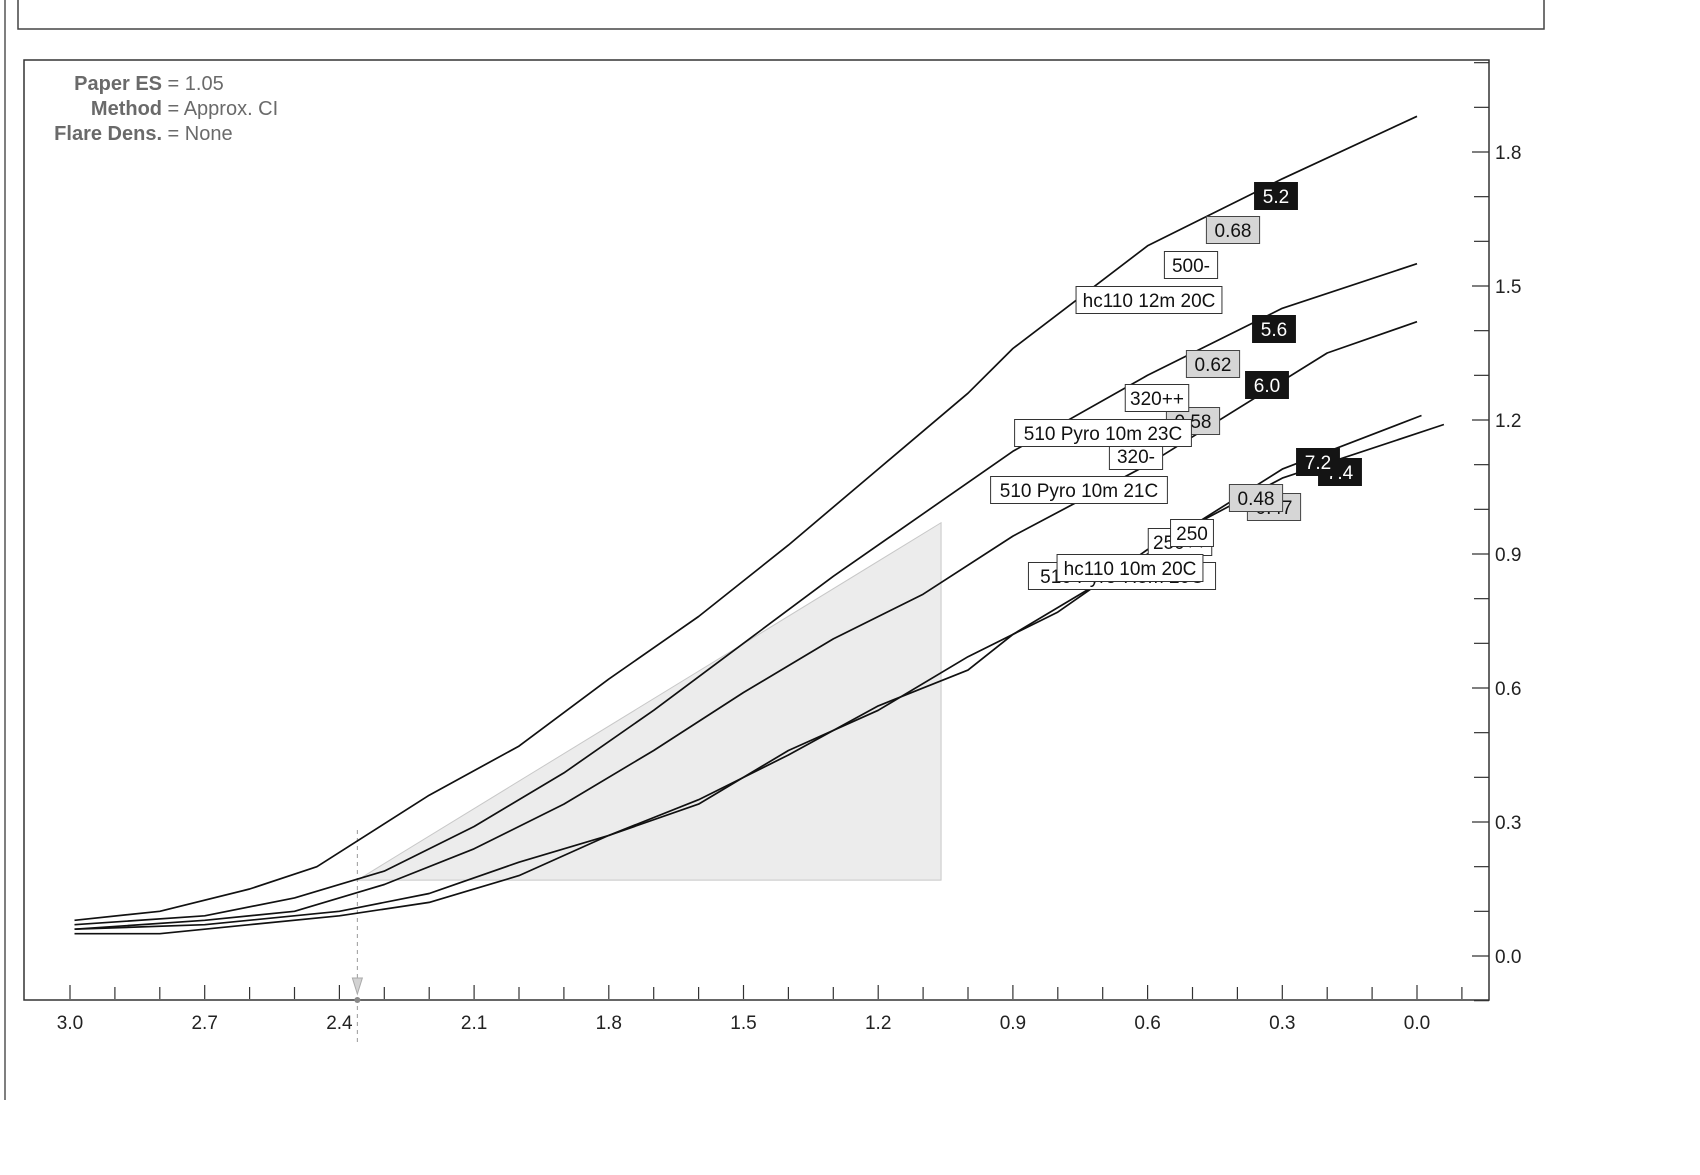 The width and height of the screenshot is (1700, 1175). I want to click on x-tick-label: 1.8, so click(609, 1023).